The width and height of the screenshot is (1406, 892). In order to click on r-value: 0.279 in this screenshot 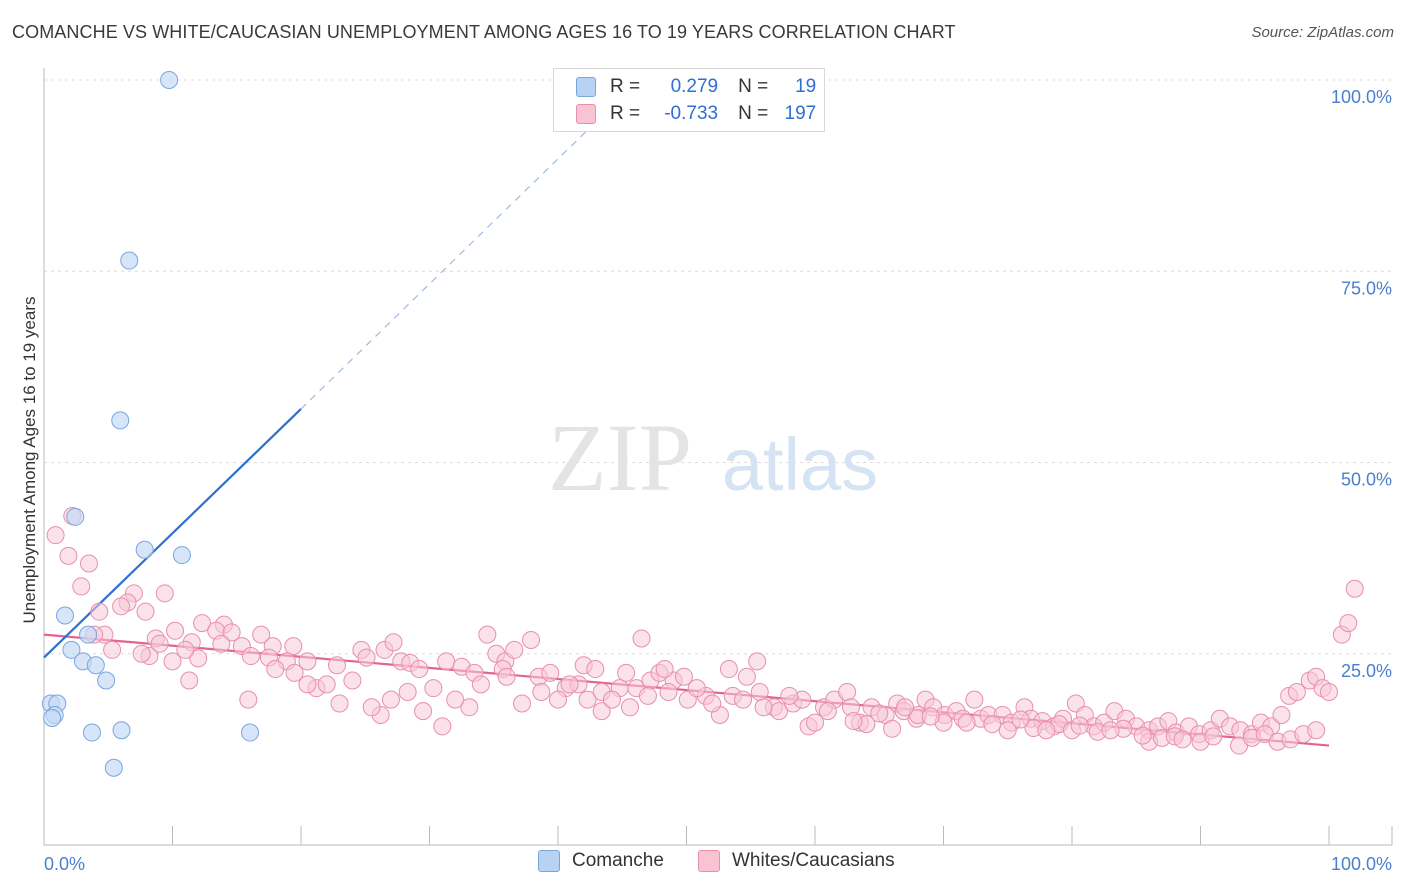, I will do `click(694, 86)`.